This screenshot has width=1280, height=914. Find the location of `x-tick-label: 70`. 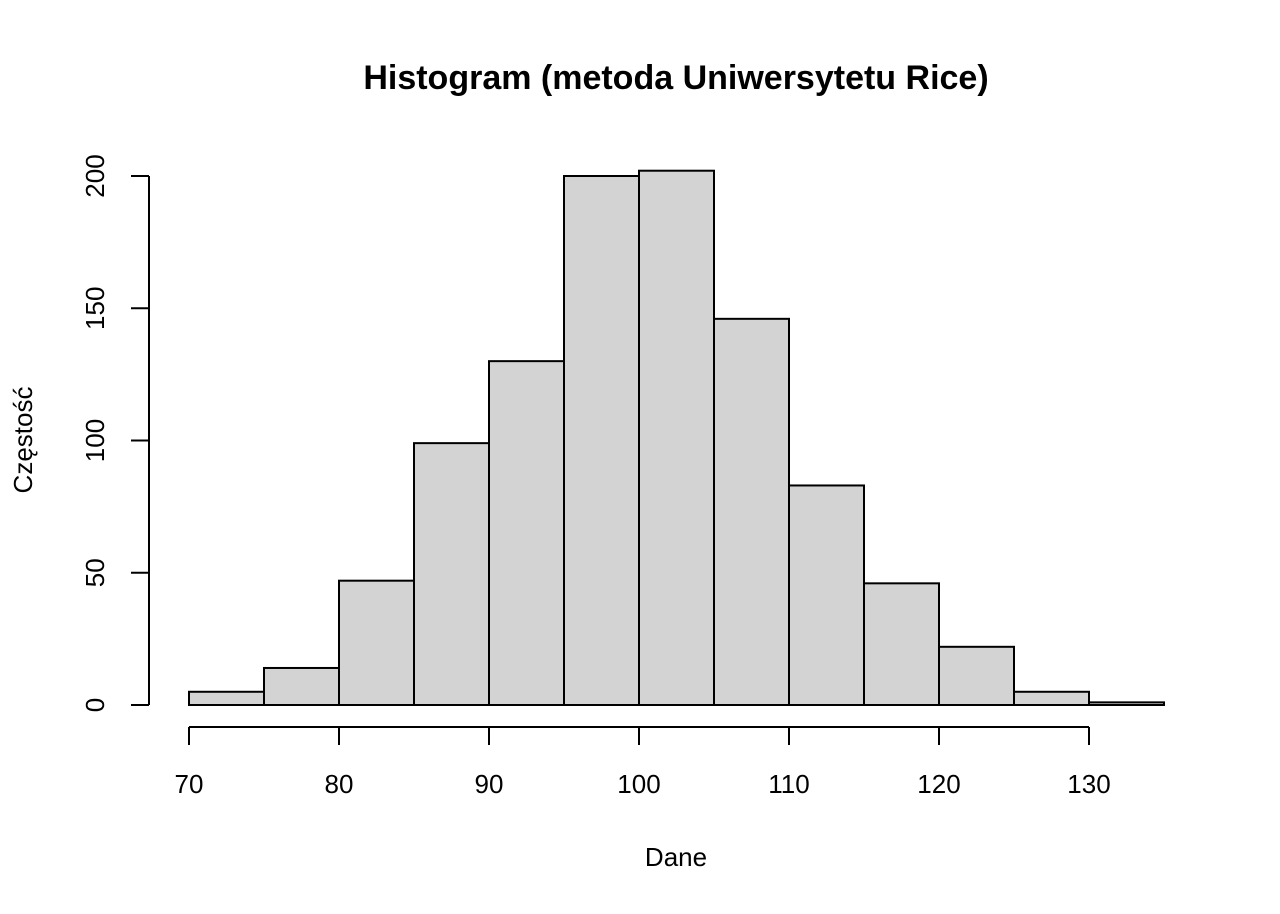

x-tick-label: 70 is located at coordinates (189, 784).